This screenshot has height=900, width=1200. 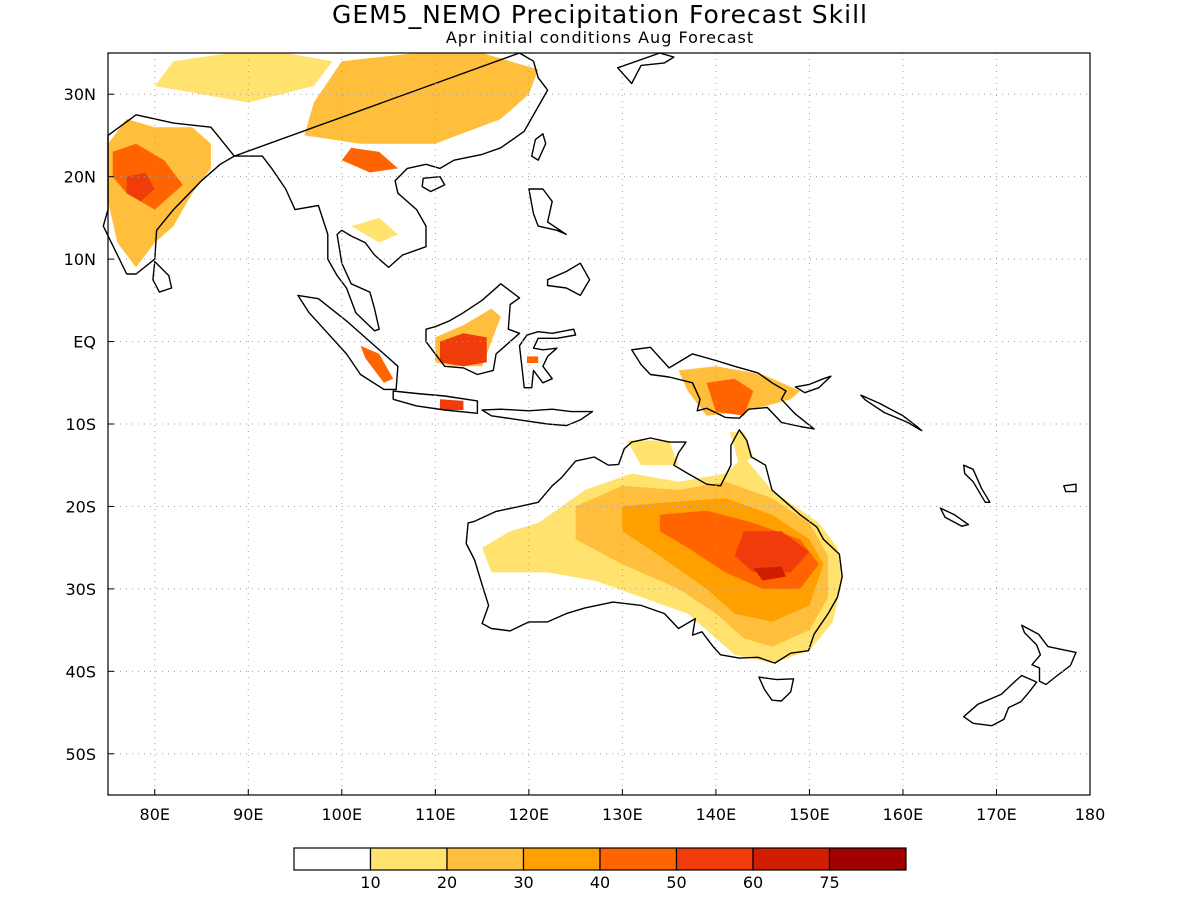 I want to click on coastline-nz-south, so click(x=1000, y=700).